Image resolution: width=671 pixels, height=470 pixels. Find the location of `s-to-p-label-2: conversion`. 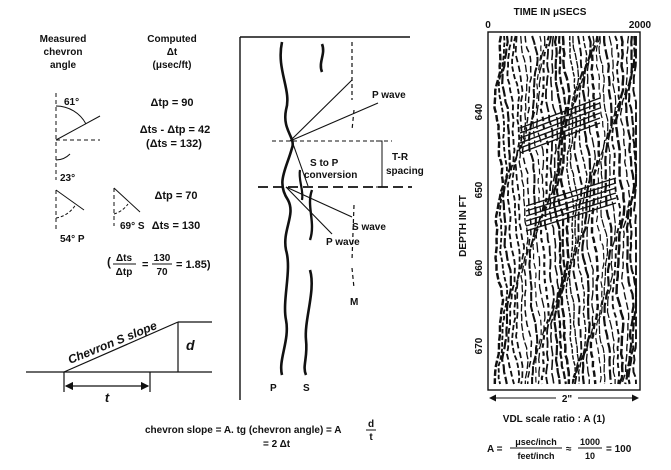

s-to-p-label-2: conversion is located at coordinates (330, 175).